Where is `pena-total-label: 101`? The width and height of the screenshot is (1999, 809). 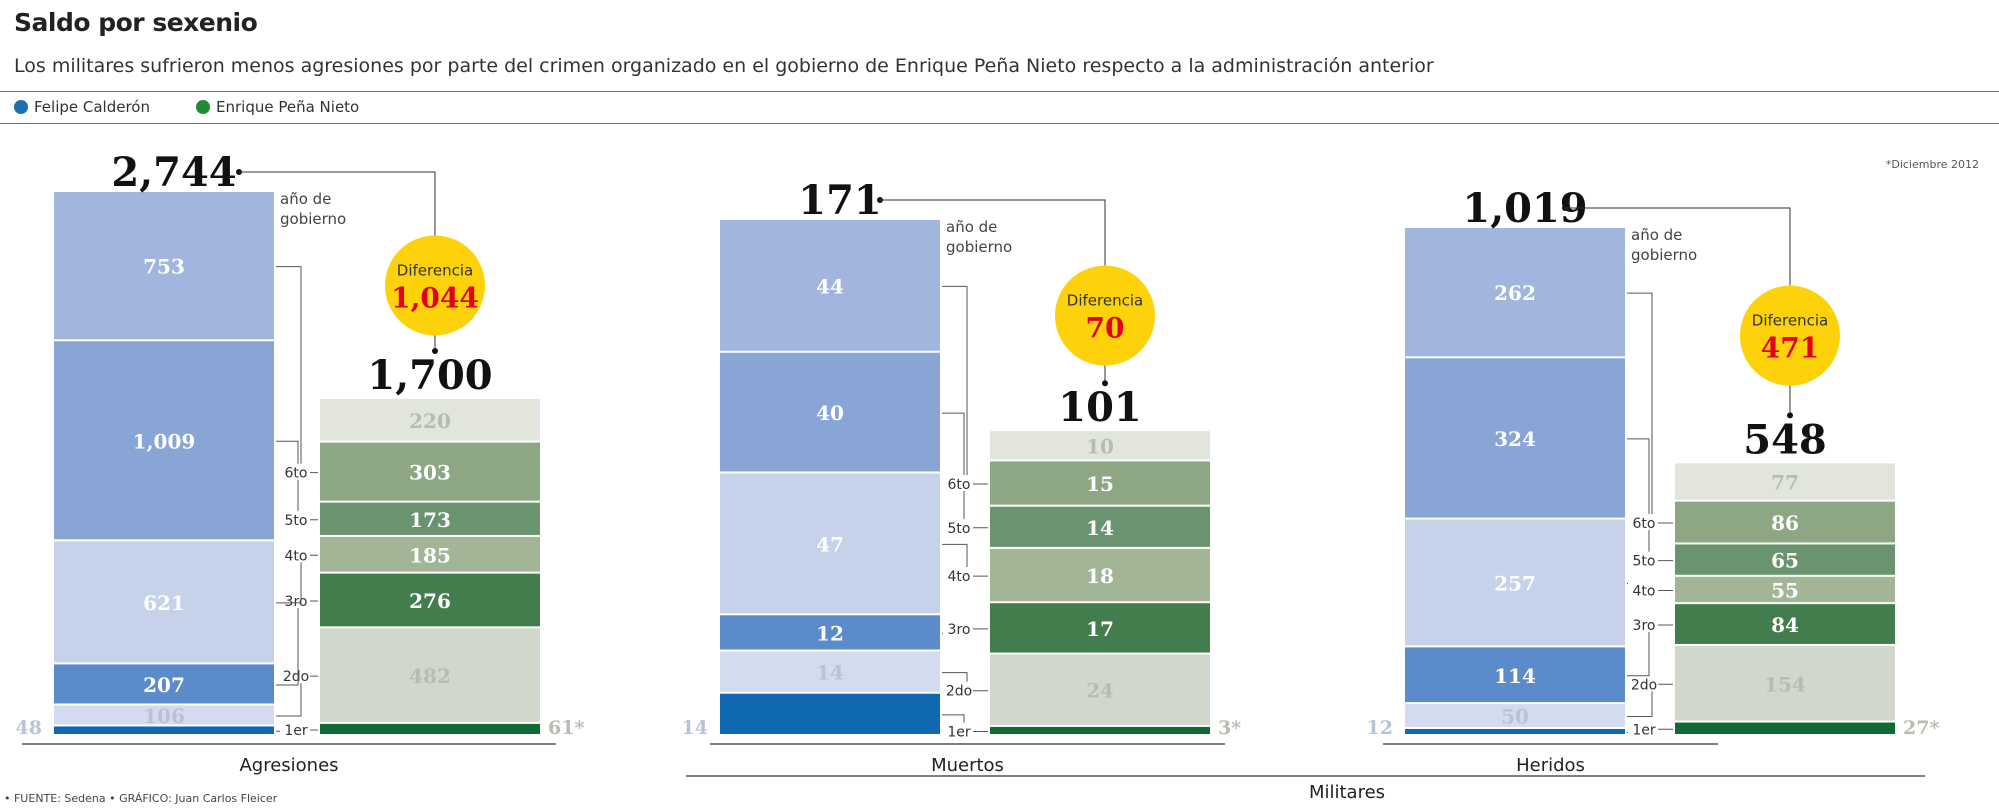 pena-total-label: 101 is located at coordinates (1100, 407).